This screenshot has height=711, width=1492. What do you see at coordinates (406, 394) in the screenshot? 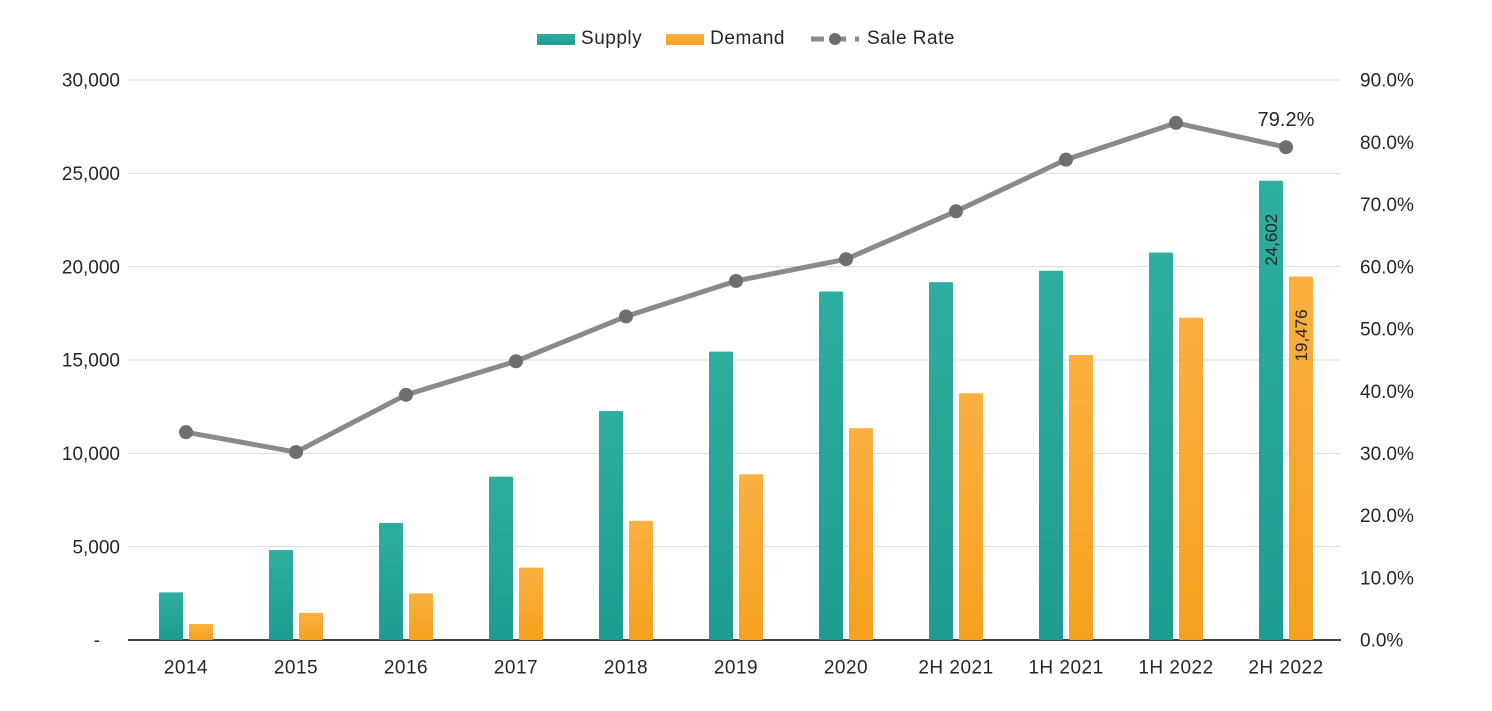
I see `sale-rate-marker-2016` at bounding box center [406, 394].